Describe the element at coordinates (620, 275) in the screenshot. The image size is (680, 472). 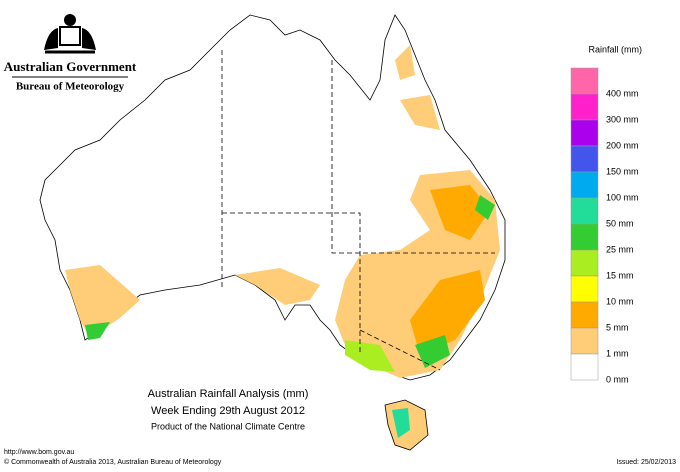
I see `legend-label: 15 mm` at that location.